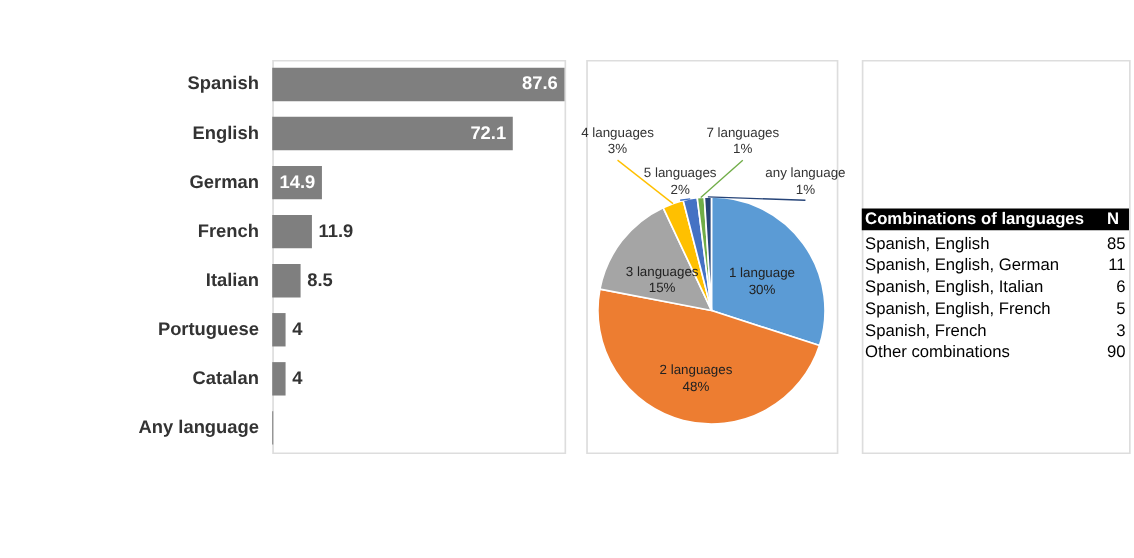 The image size is (1134, 558). Describe the element at coordinates (937, 351) in the screenshot. I see `category-label: Other combinations` at that location.